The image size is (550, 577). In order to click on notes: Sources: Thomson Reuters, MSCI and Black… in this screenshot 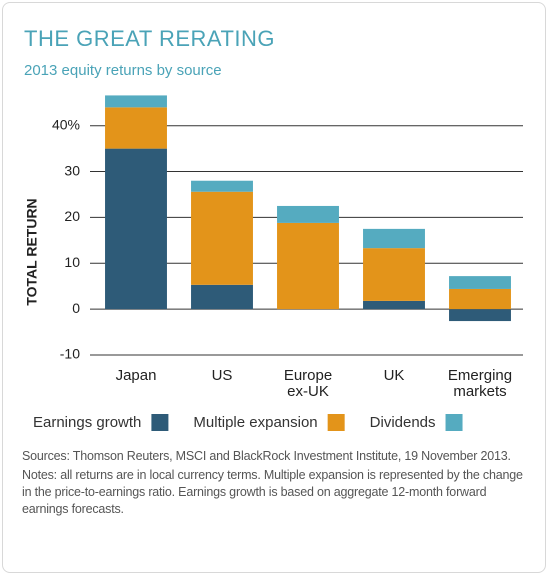, I will do `click(277, 484)`.